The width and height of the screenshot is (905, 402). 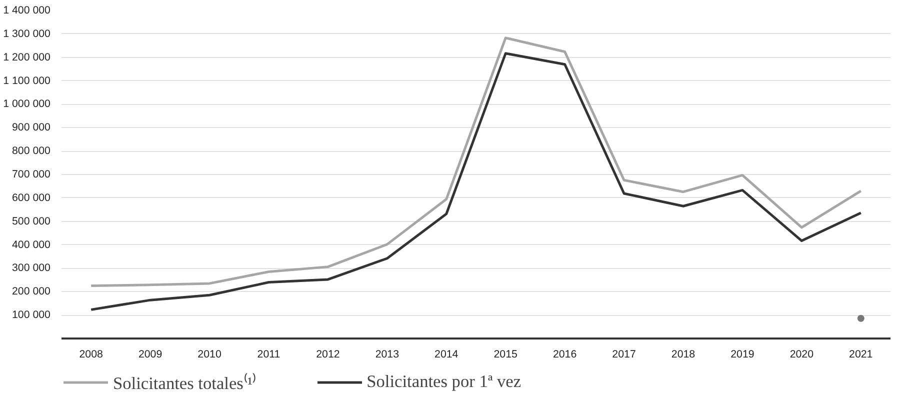 I want to click on x-tick-label: 2018, so click(x=683, y=354).